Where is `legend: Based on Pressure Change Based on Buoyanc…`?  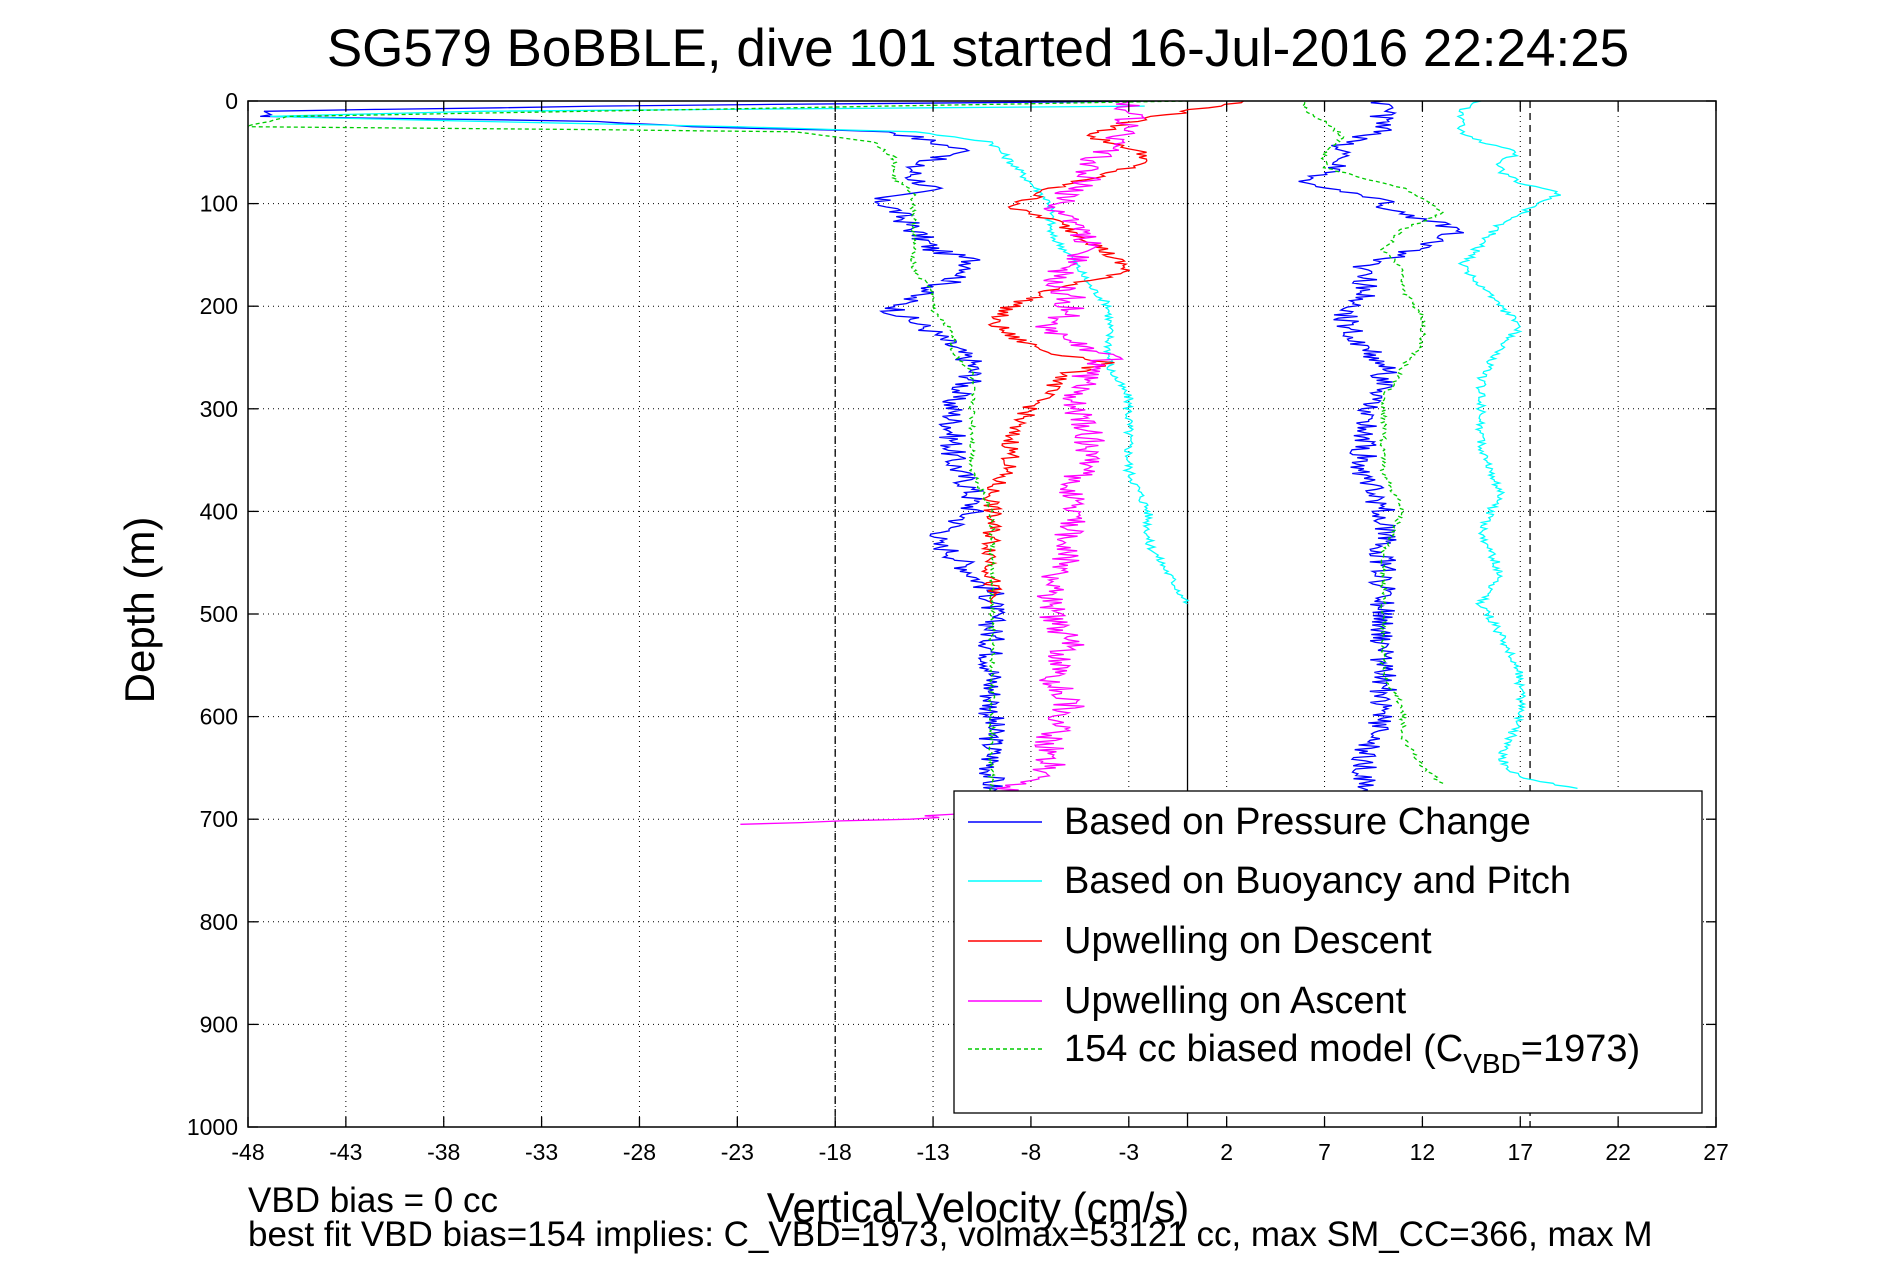 legend: Based on Pressure Change Based on Buoyanc… is located at coordinates (1328, 952).